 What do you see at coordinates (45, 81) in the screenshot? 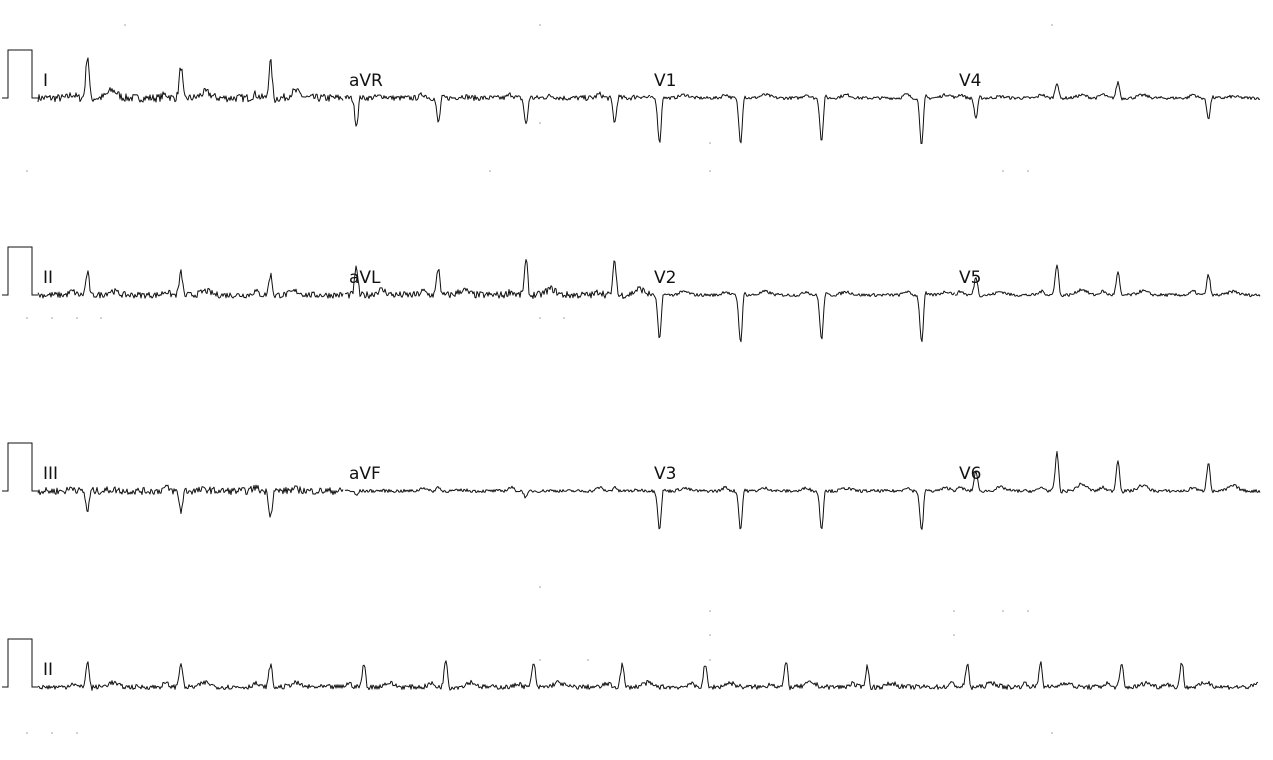
I see `lead-label-I: I` at bounding box center [45, 81].